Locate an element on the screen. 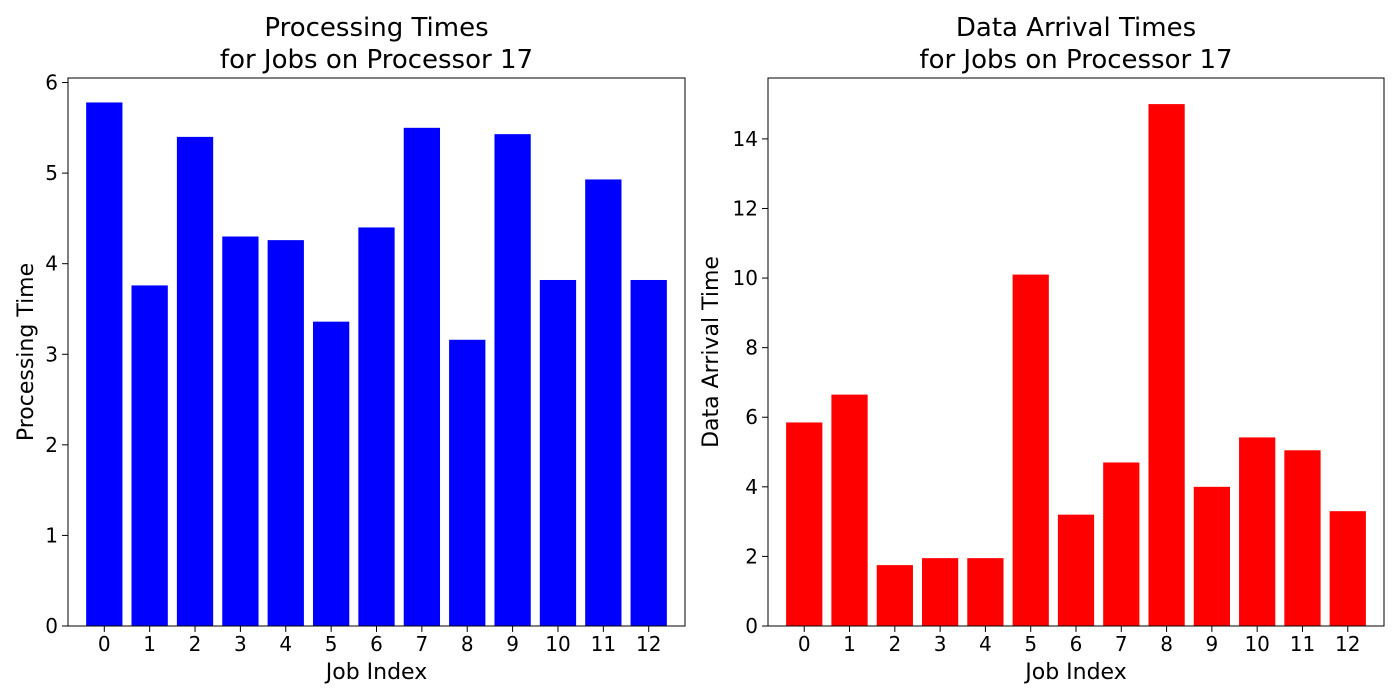 Image resolution: width=1400 pixels, height=700 pixels. y-axis-label: Data Arrival Time is located at coordinates (711, 352).